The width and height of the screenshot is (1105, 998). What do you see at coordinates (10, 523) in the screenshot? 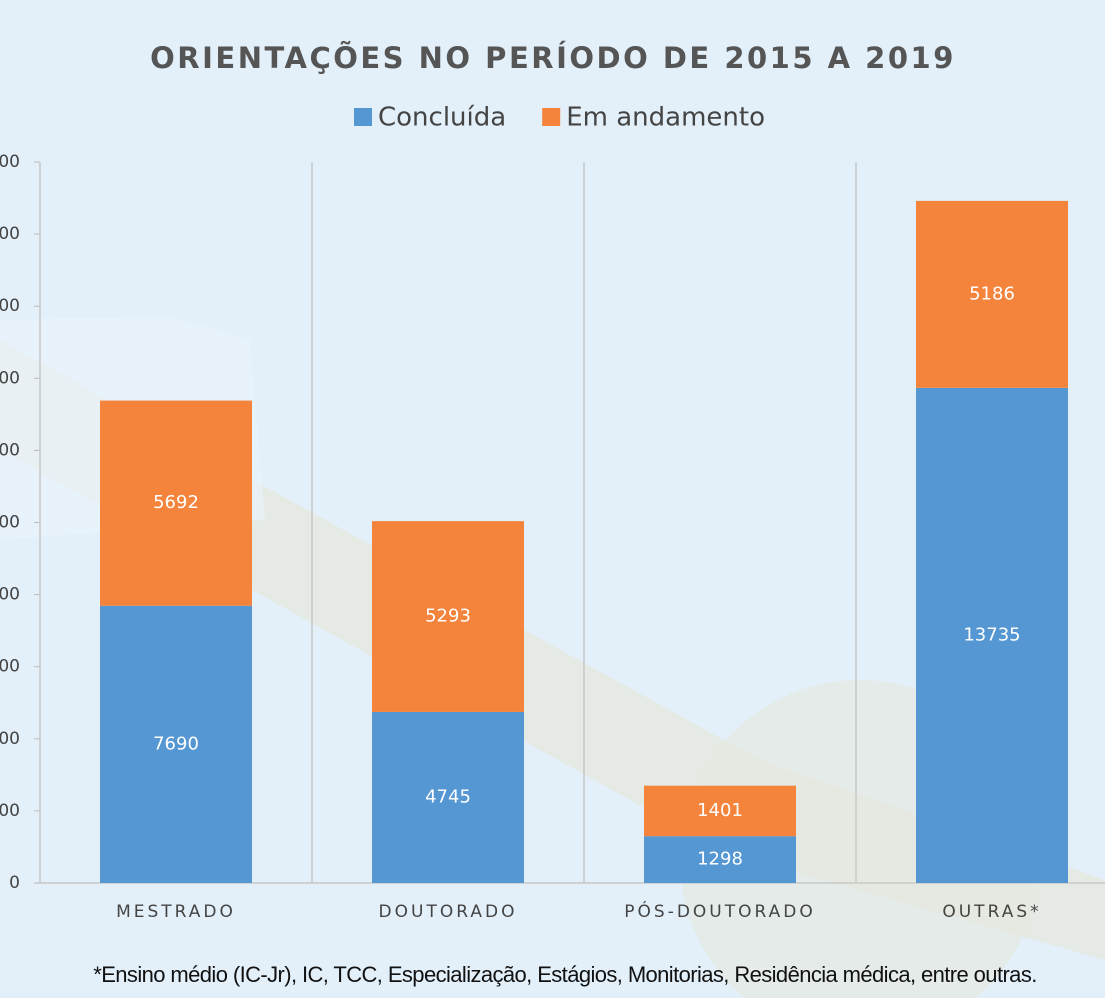
I see `y-tick-label: 10000` at bounding box center [10, 523].